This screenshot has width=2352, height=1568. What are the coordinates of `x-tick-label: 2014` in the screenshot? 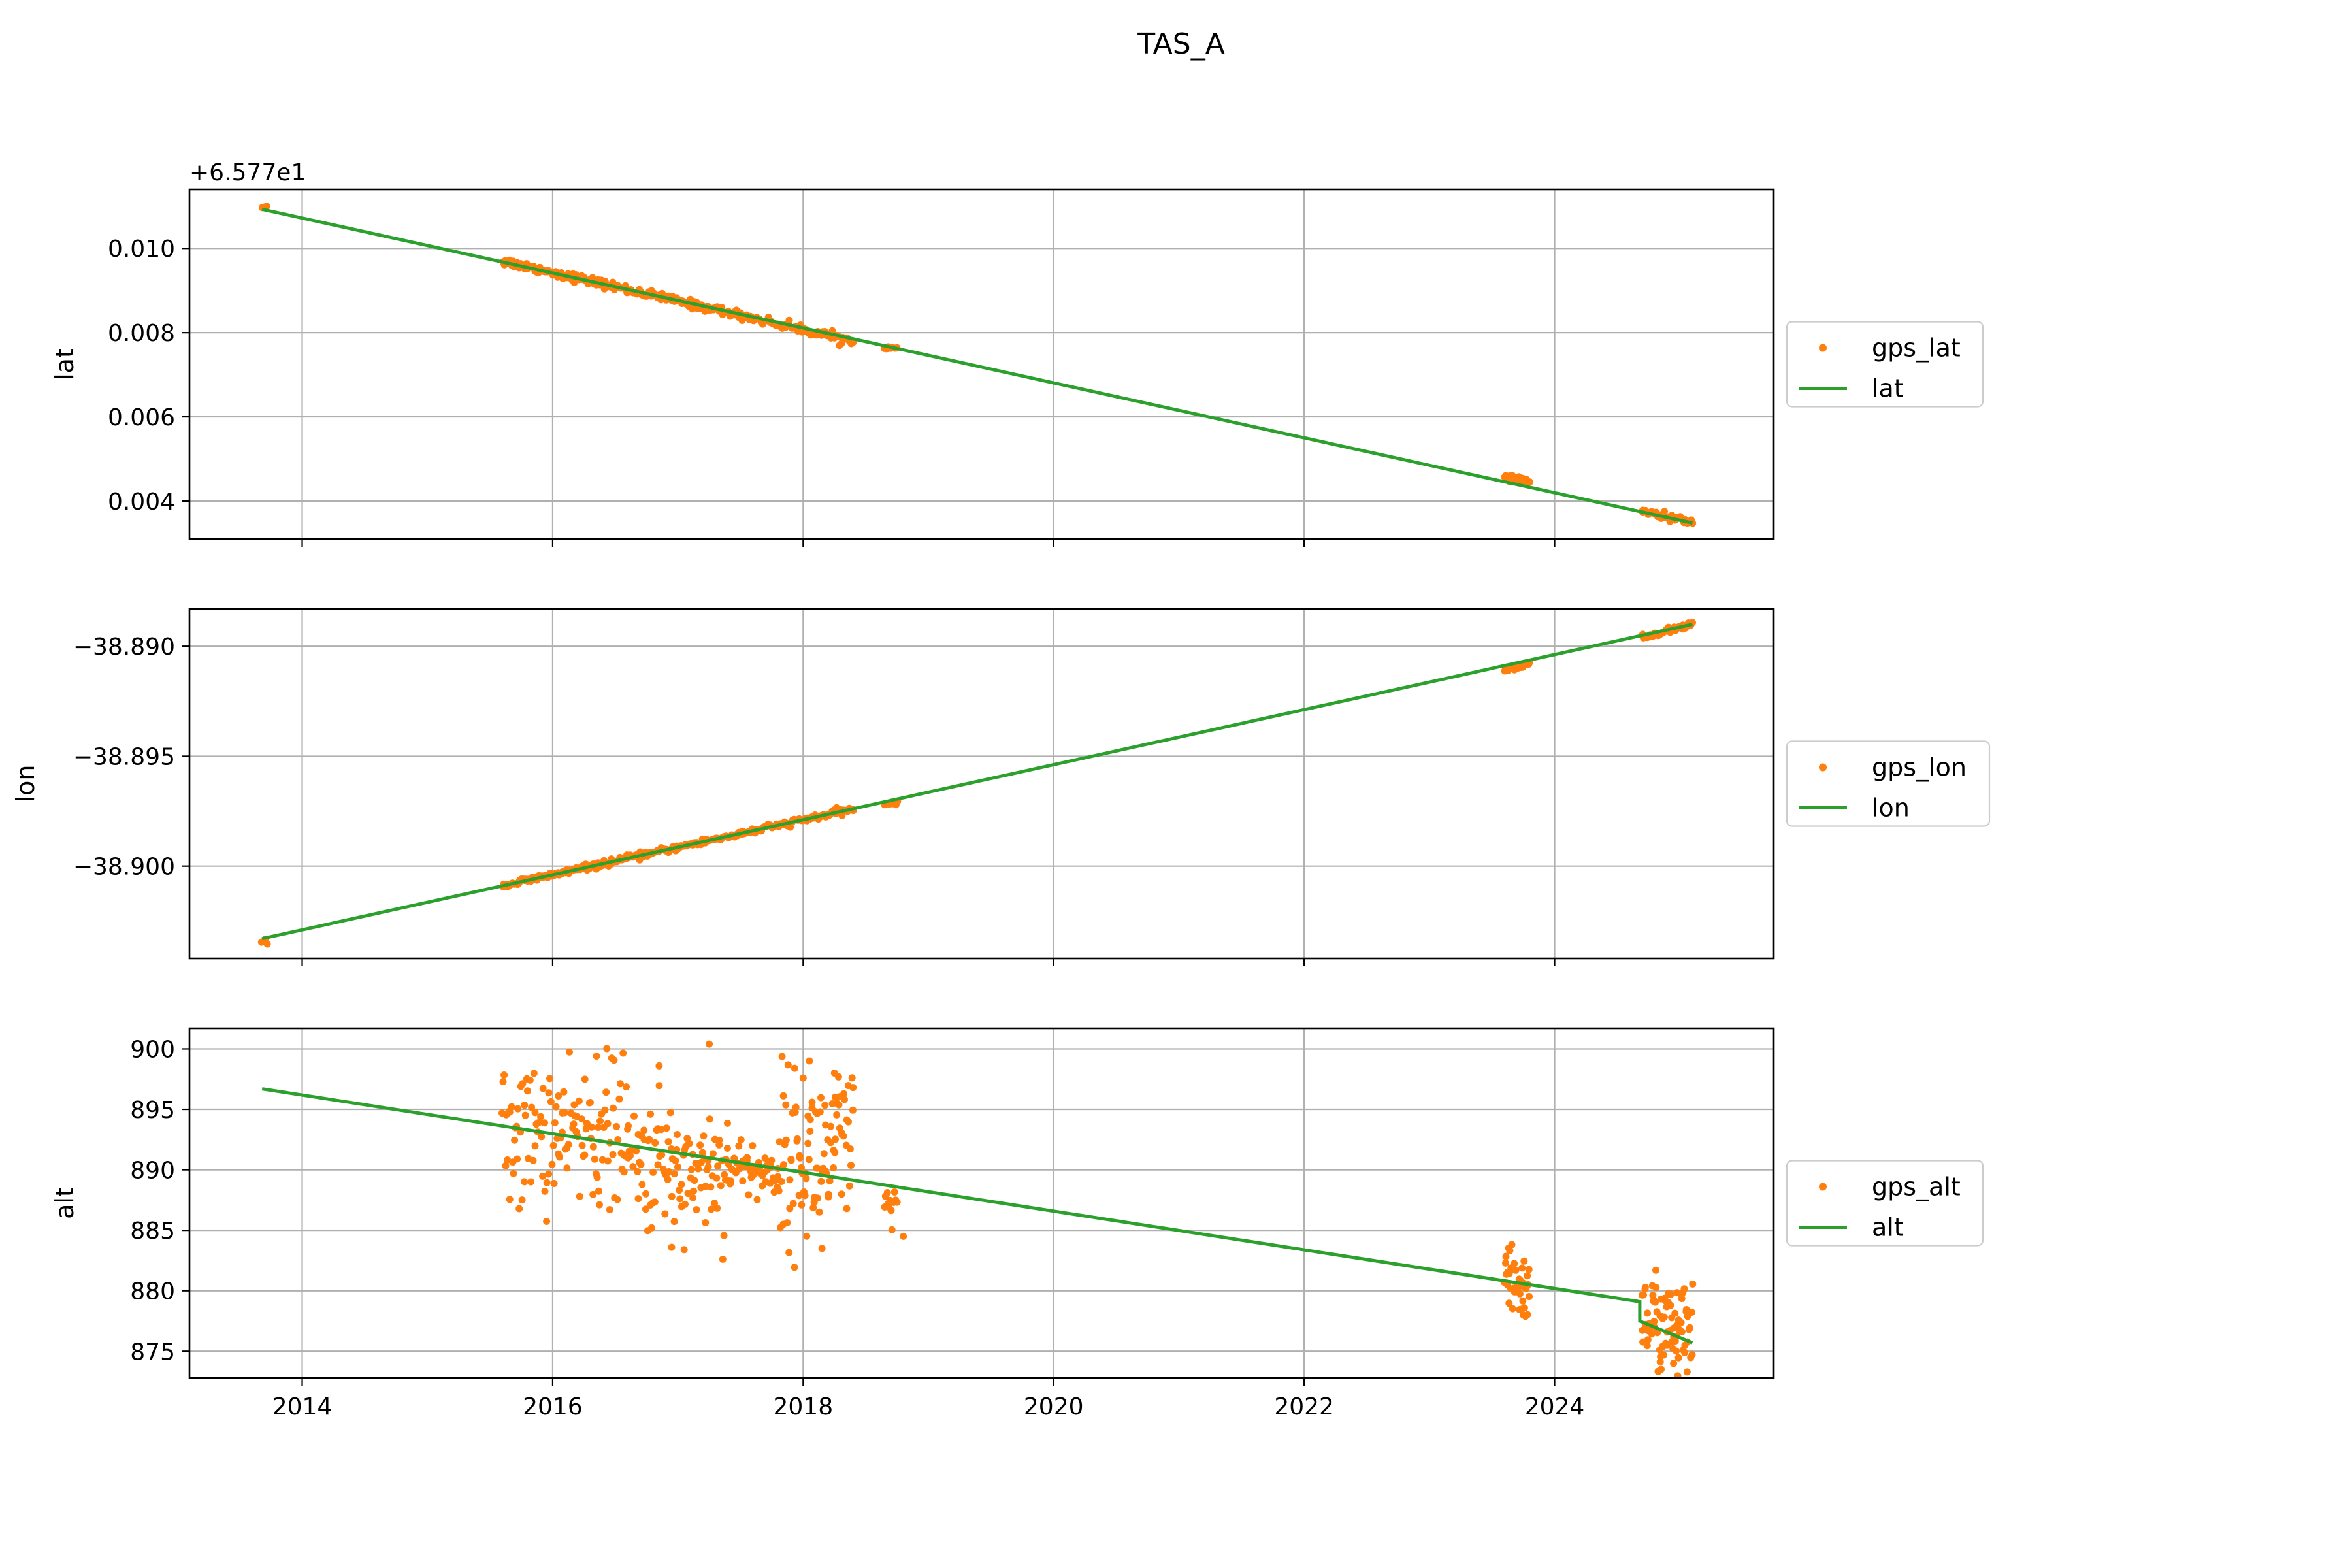 It's located at (302, 1407).